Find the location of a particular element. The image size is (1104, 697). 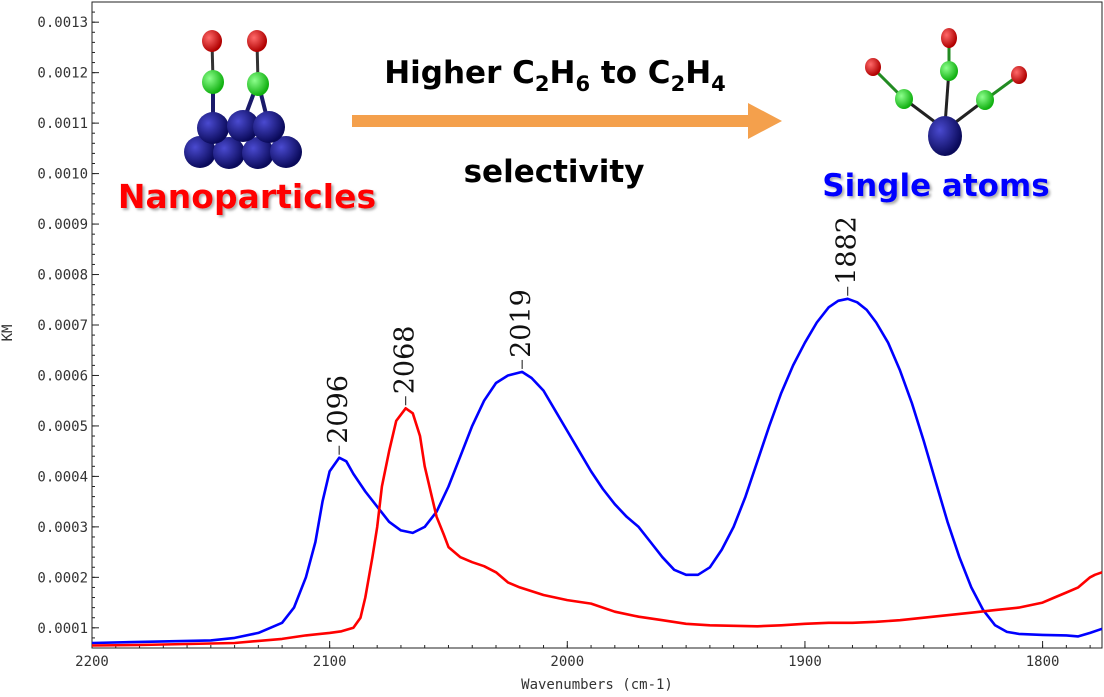

selectivity-arrow is located at coordinates (567, 121).